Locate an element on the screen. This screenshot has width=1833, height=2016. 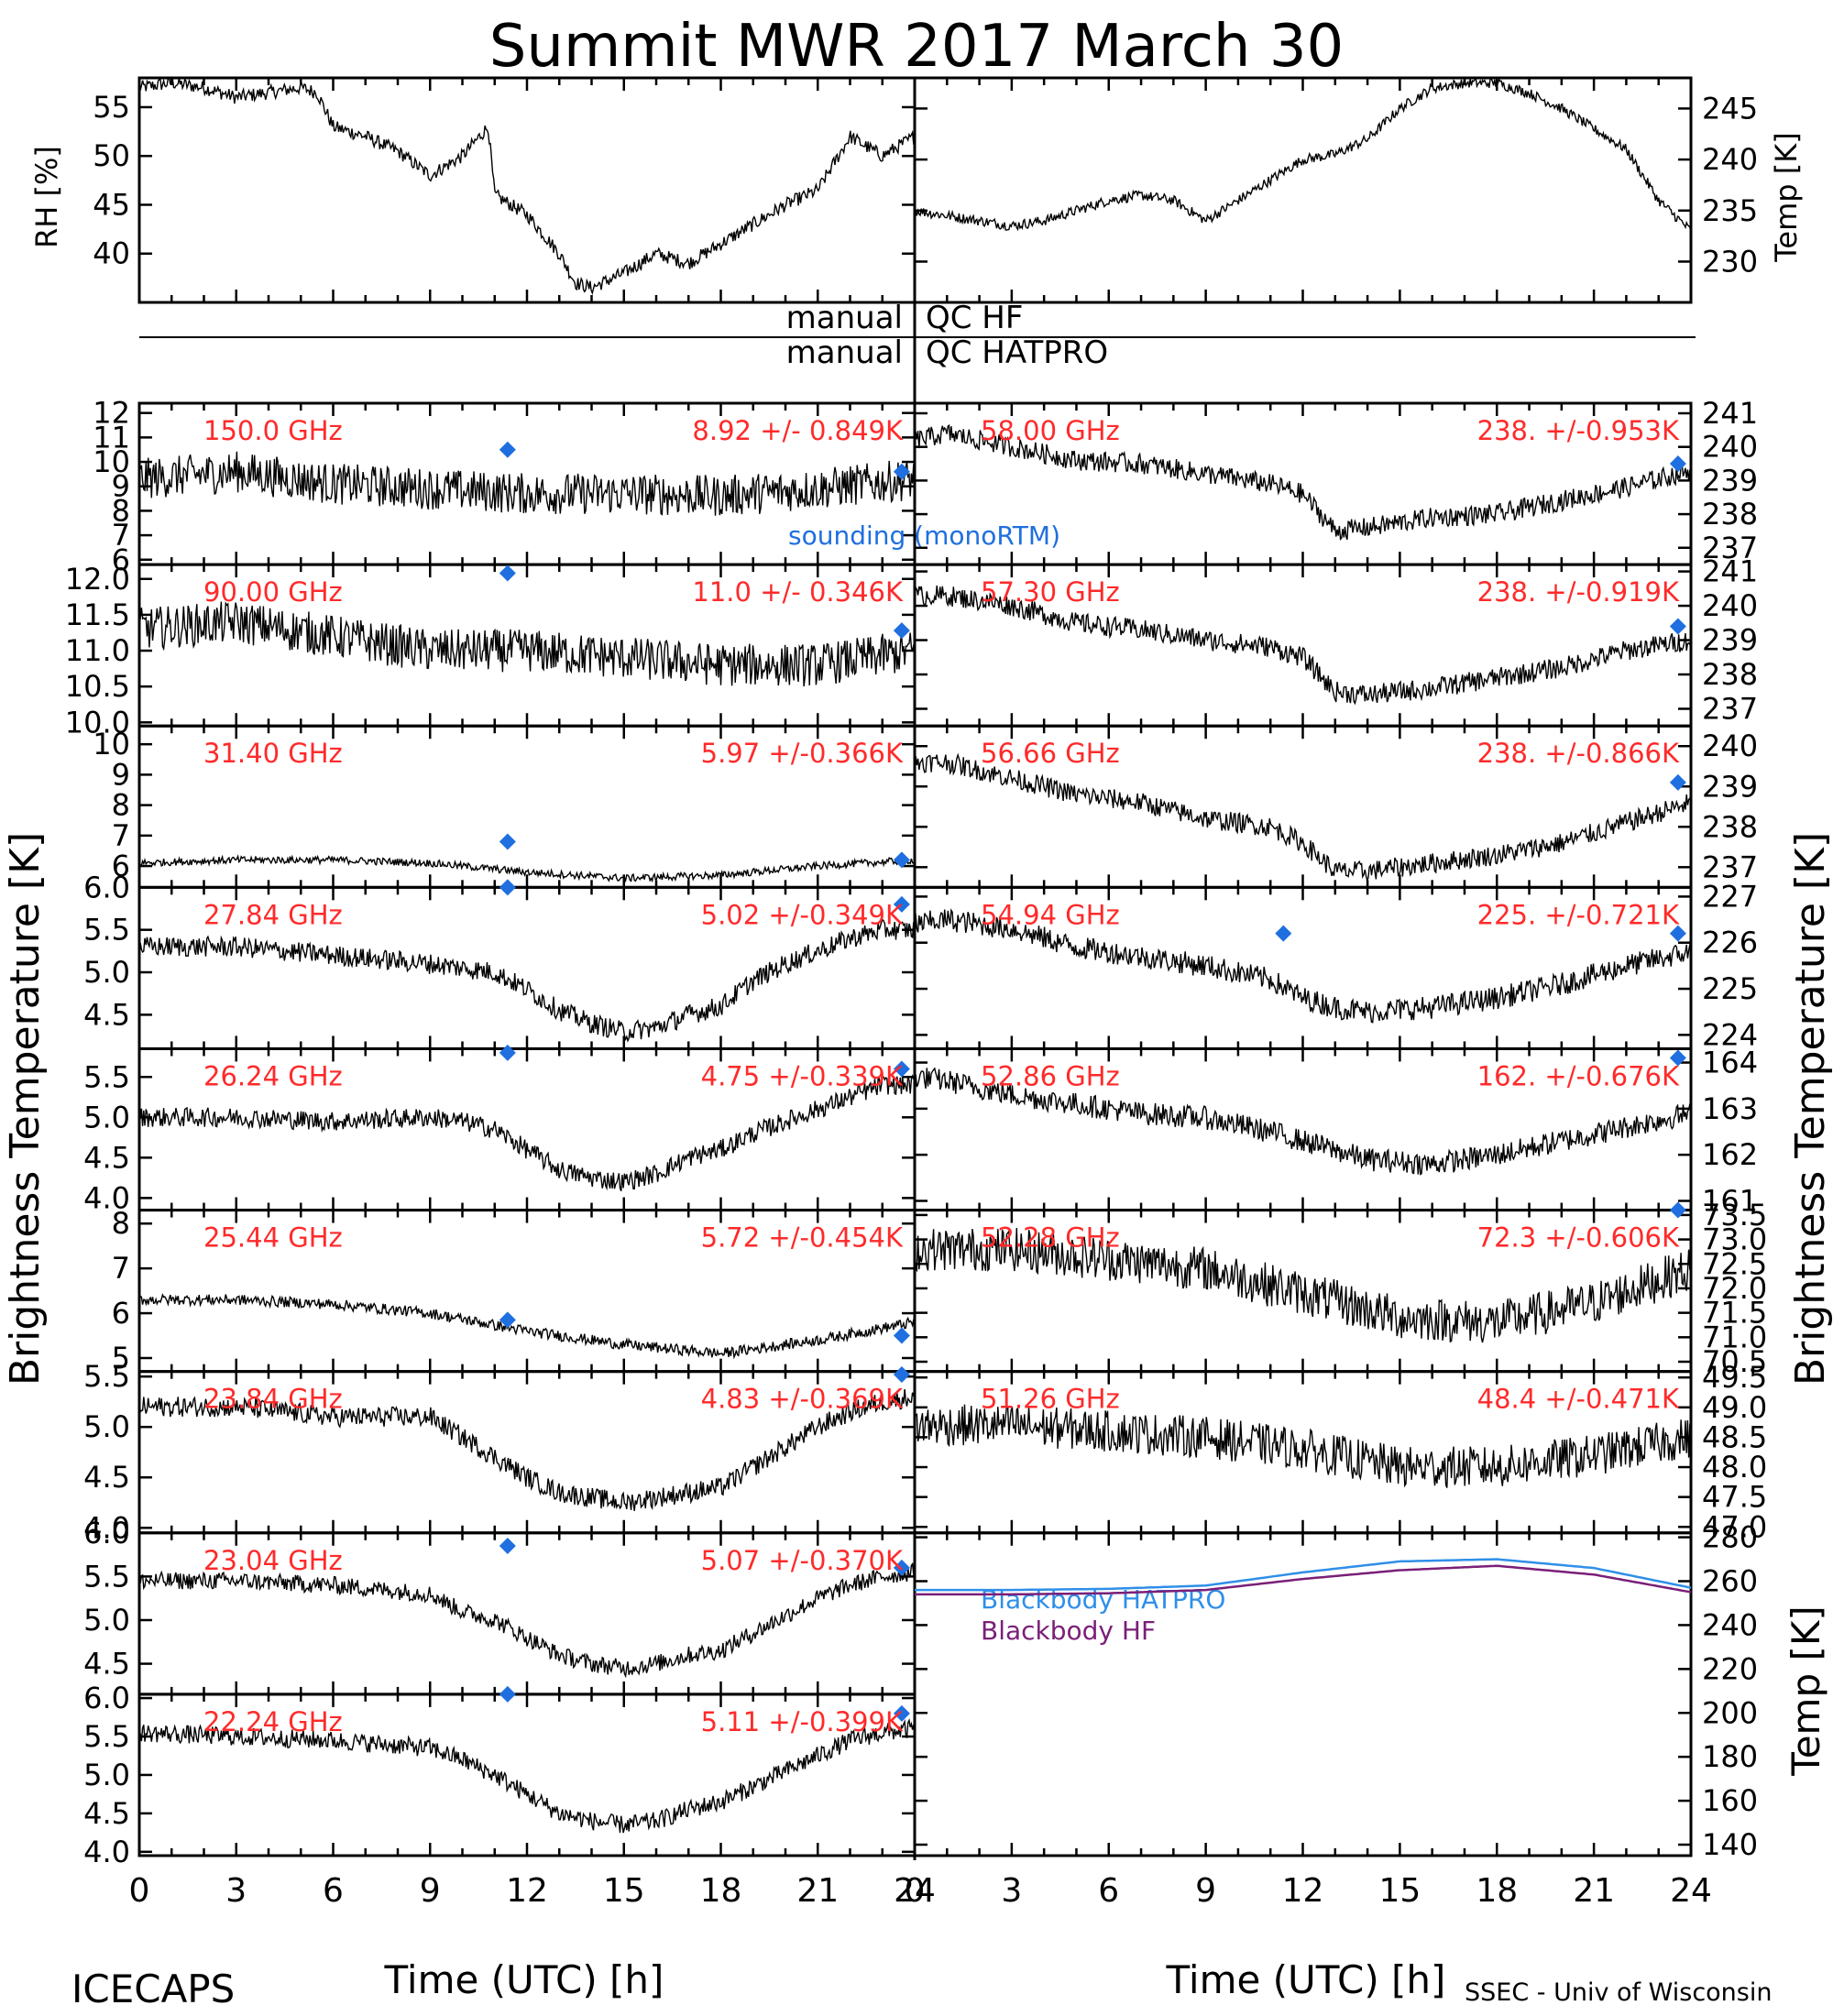
channel-stat: 238. +/-0.866K is located at coordinates (1578, 753).